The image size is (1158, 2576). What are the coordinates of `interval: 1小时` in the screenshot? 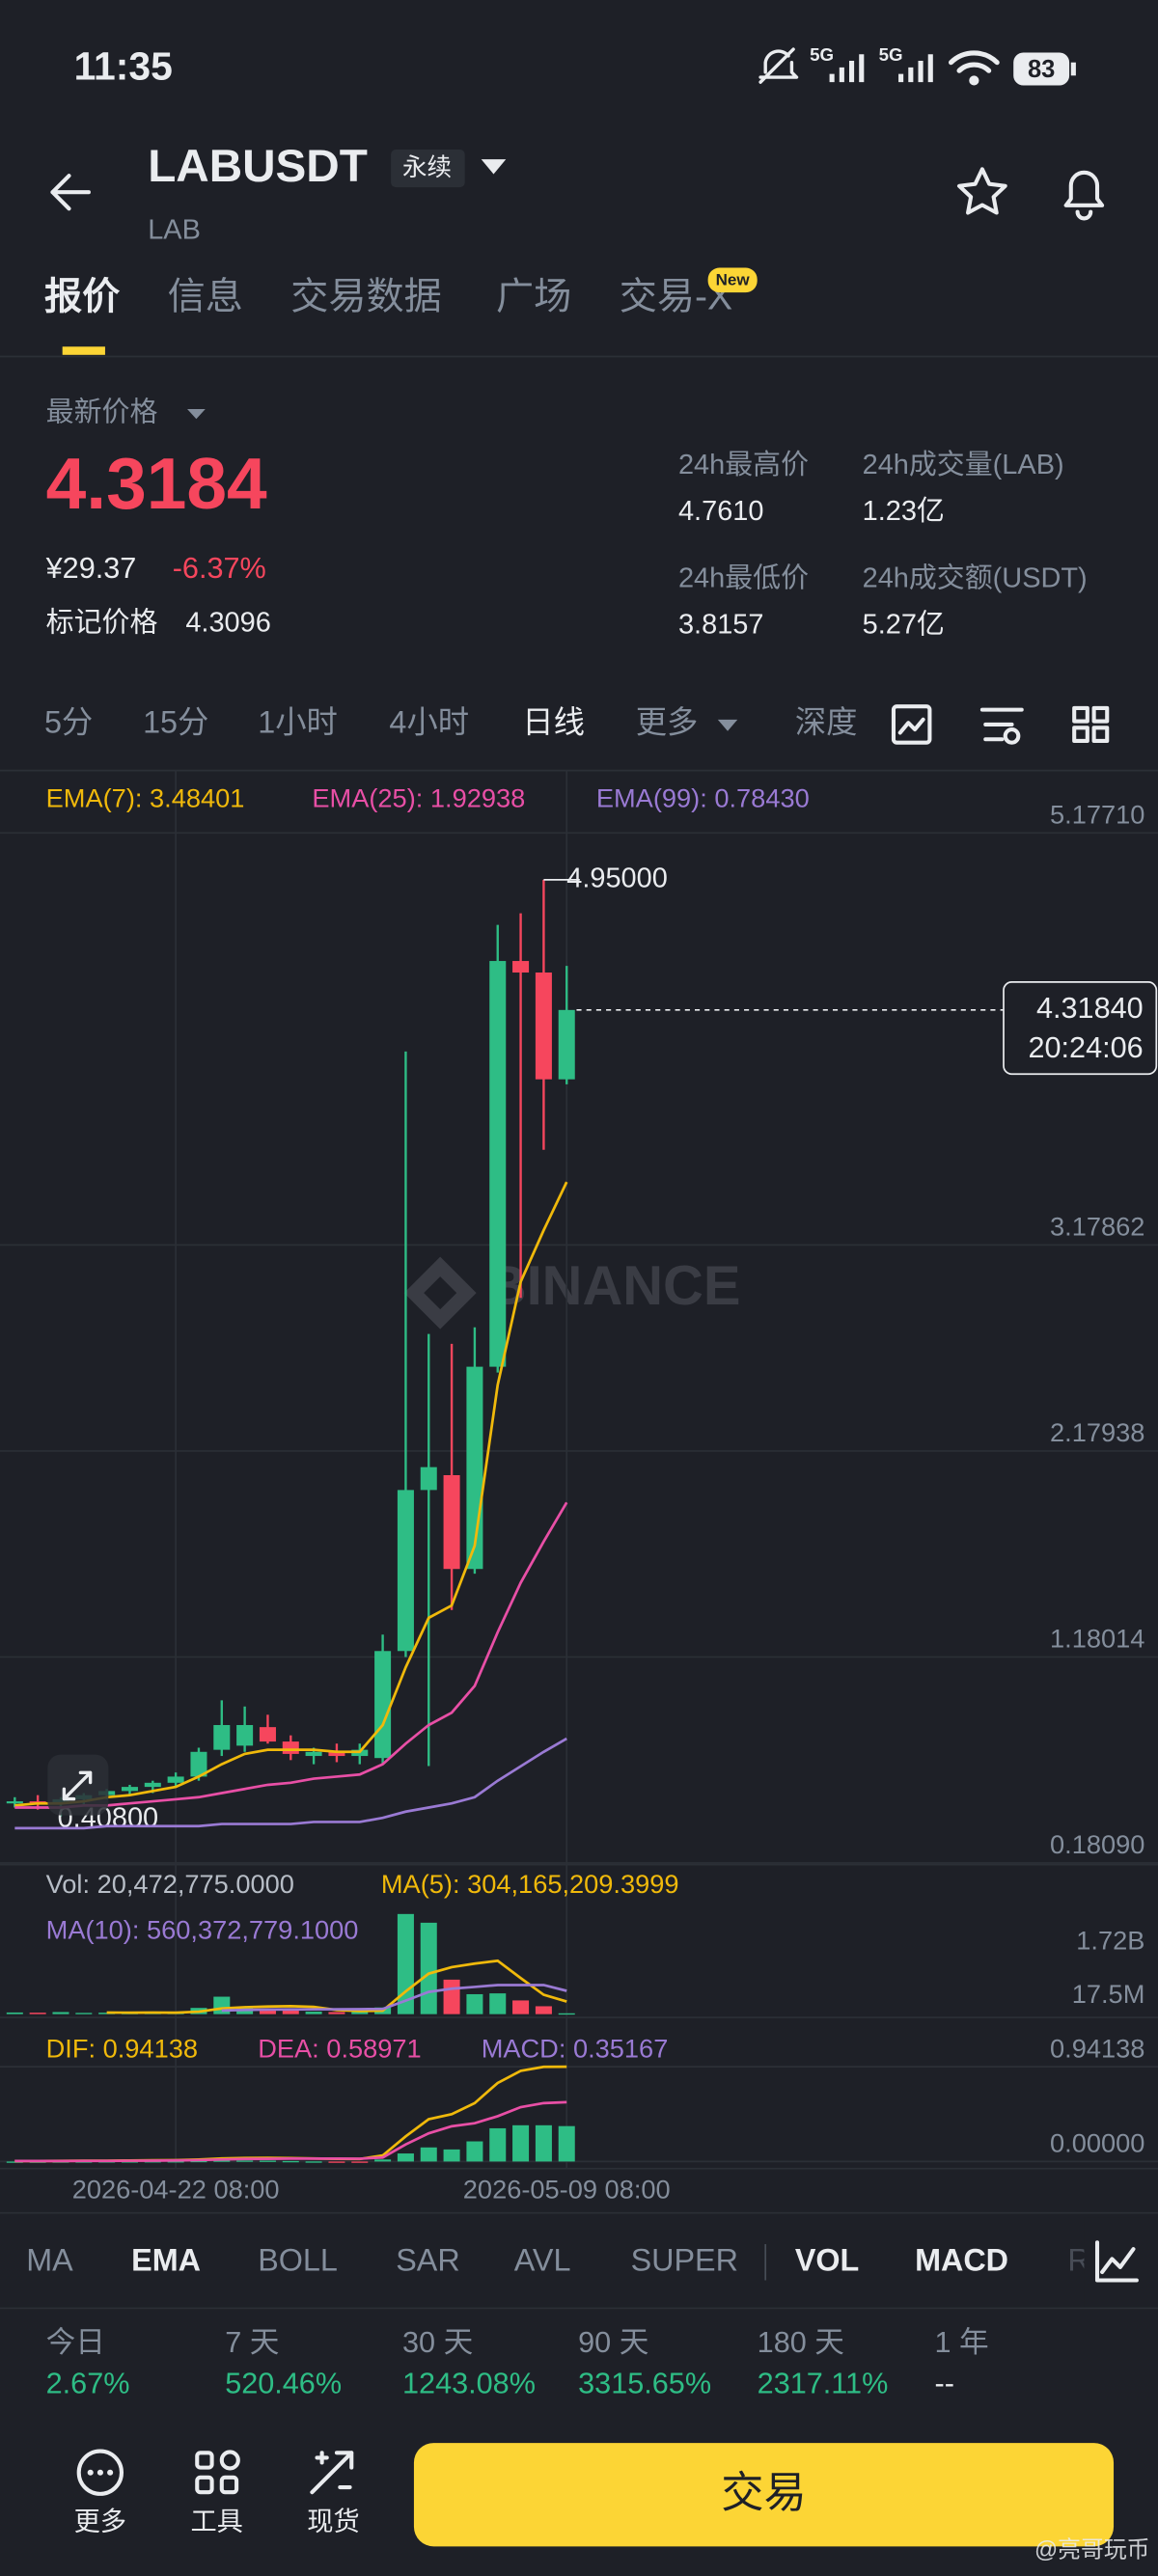 It's located at (298, 721).